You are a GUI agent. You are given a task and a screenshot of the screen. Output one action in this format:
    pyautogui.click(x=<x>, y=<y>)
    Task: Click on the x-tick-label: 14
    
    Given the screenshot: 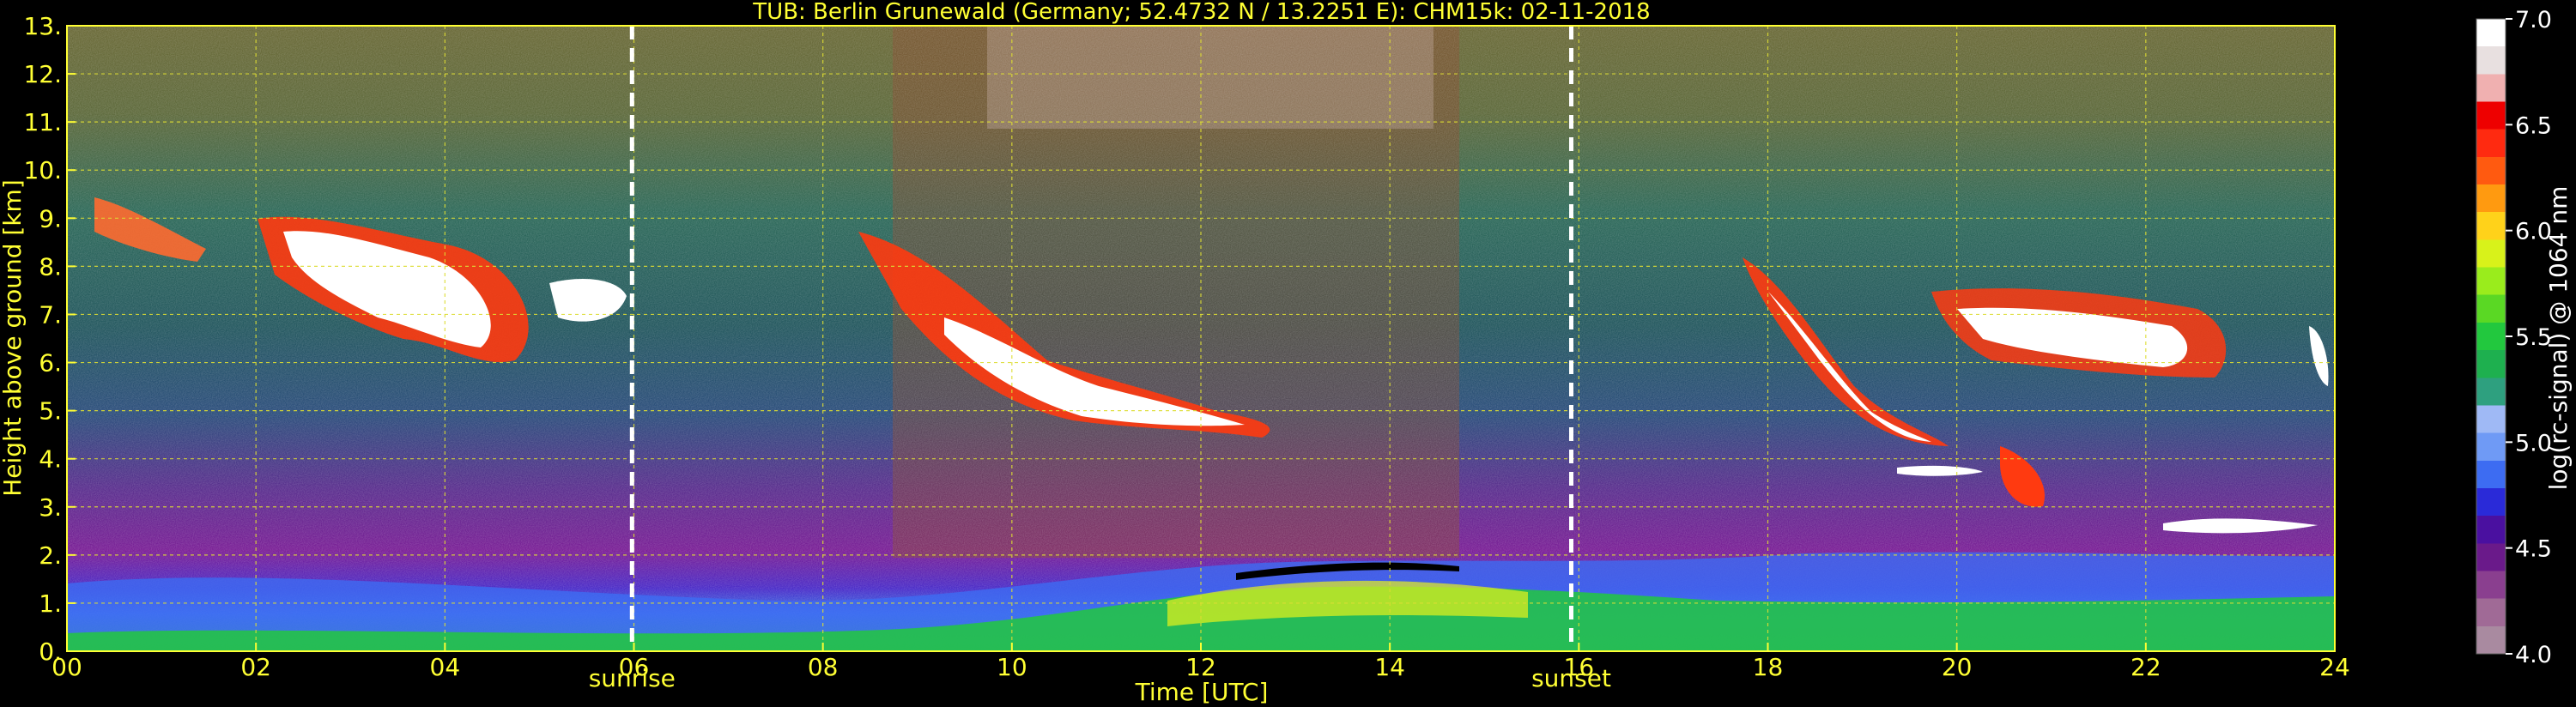 What is the action you would take?
    pyautogui.click(x=1389, y=667)
    